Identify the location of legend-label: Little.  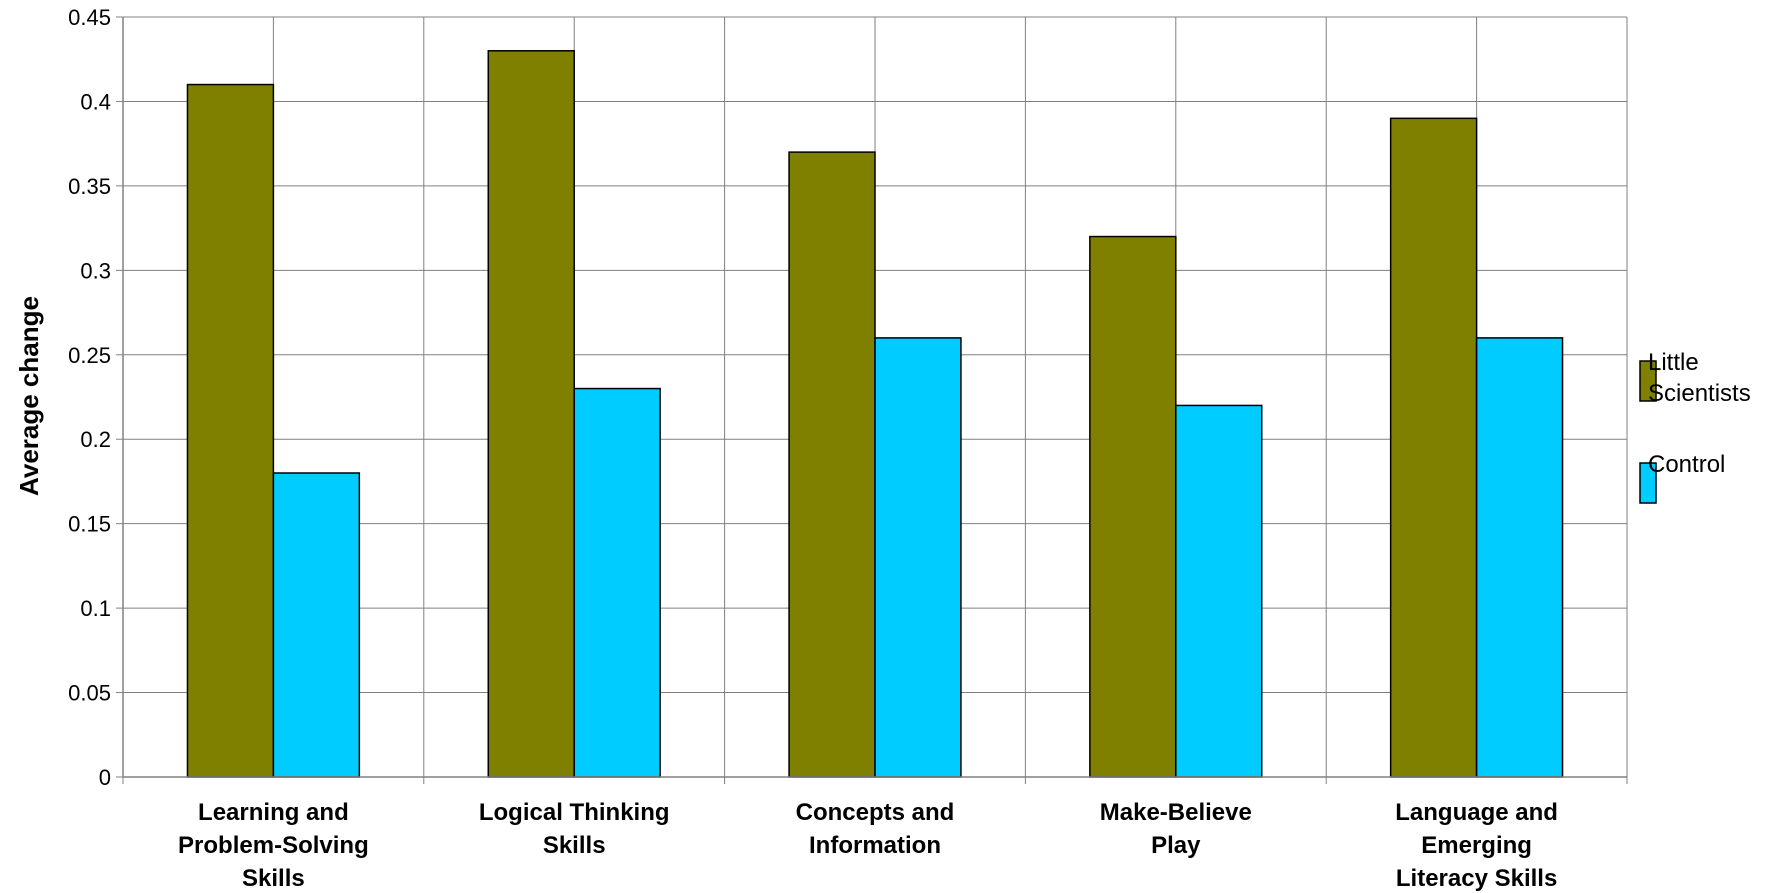
(1673, 362).